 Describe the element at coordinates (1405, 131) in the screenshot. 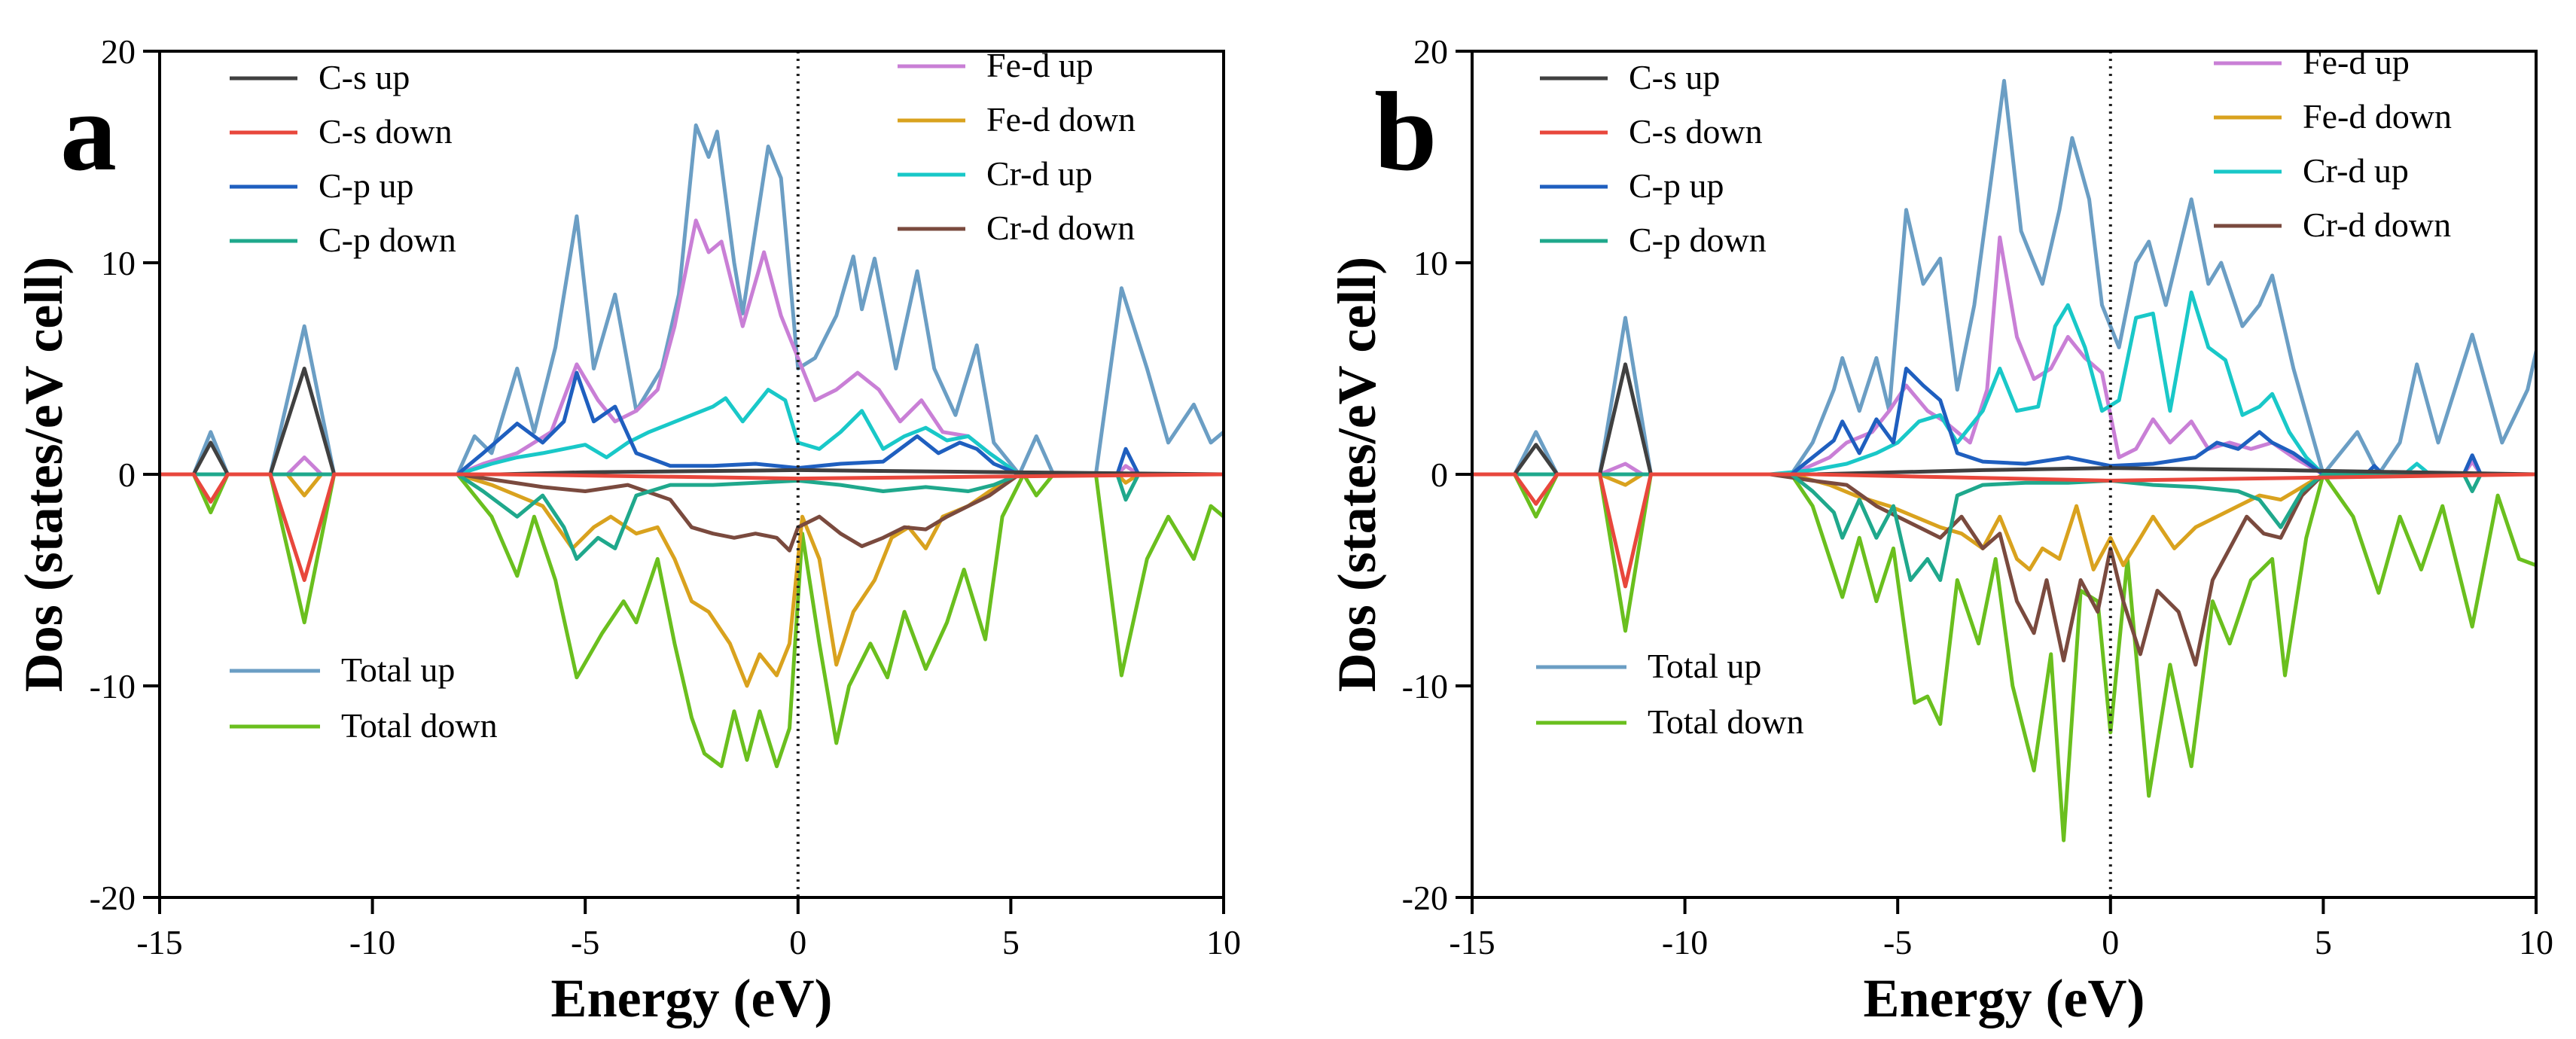

I see `panel-label: b` at that location.